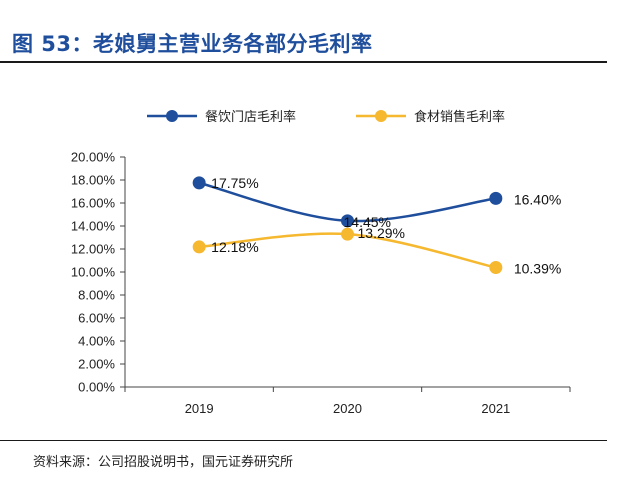 This screenshot has width=640, height=483. Describe the element at coordinates (303, 440) in the screenshot. I see `source-rule` at that location.